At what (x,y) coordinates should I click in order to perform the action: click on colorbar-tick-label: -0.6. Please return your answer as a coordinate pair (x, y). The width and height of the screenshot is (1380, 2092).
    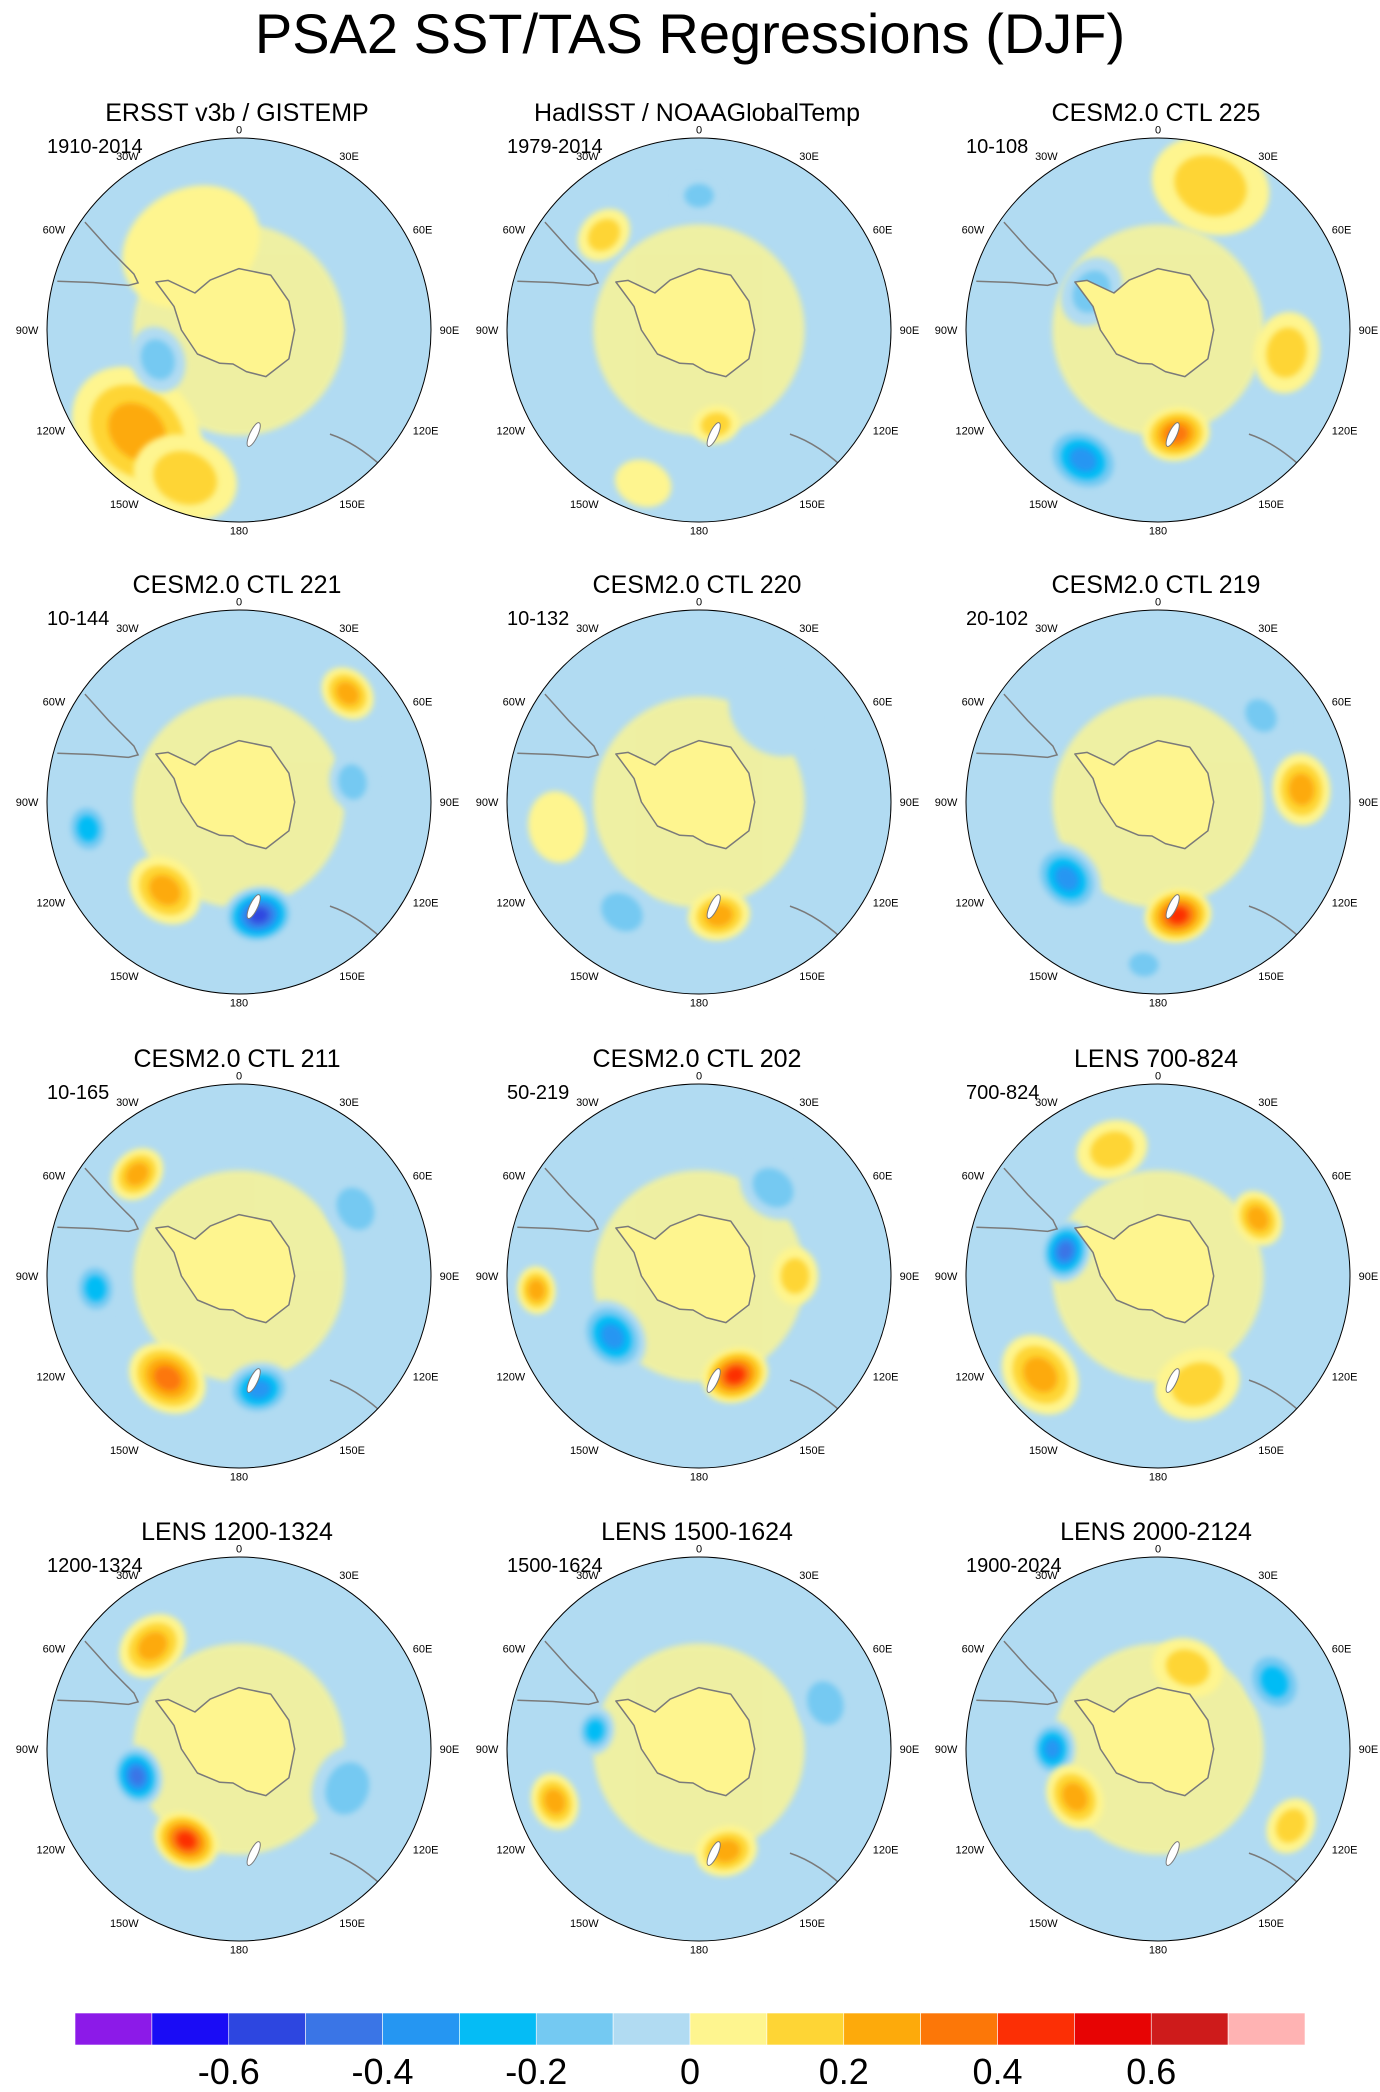
    Looking at the image, I should click on (228, 2071).